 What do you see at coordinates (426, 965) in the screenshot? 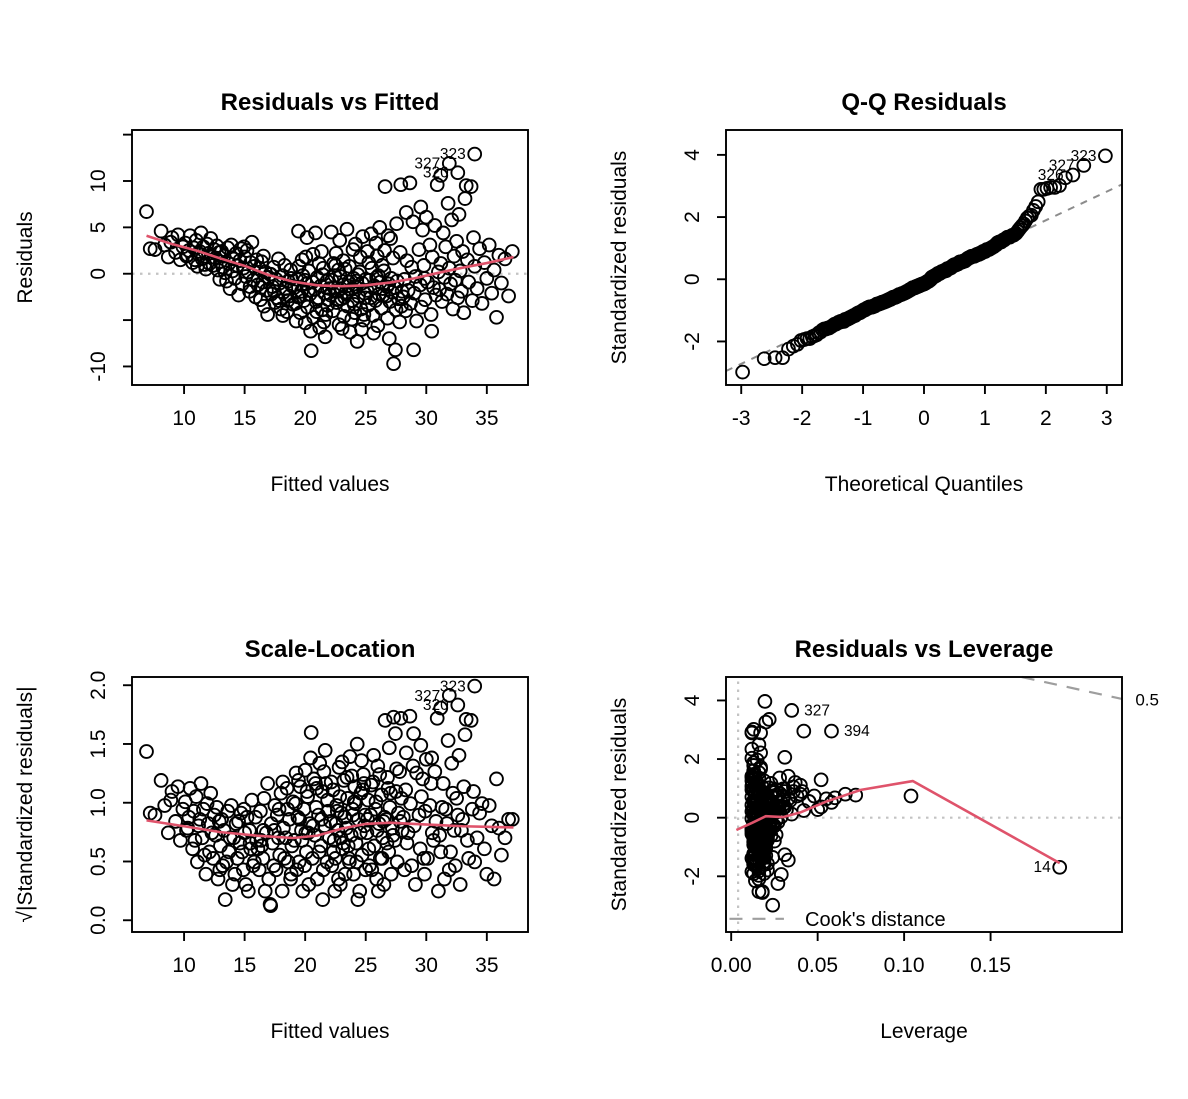
I see `x-tick-label: 30` at bounding box center [426, 965].